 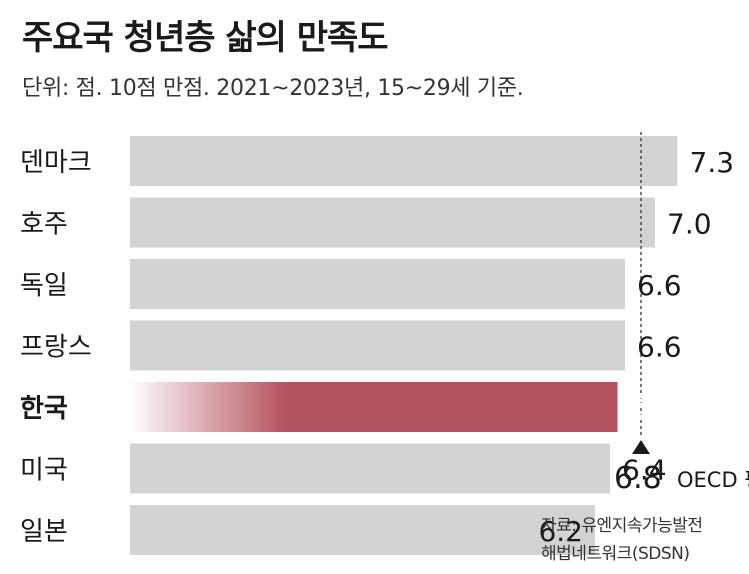 I want to click on reference-marker, so click(x=641, y=447).